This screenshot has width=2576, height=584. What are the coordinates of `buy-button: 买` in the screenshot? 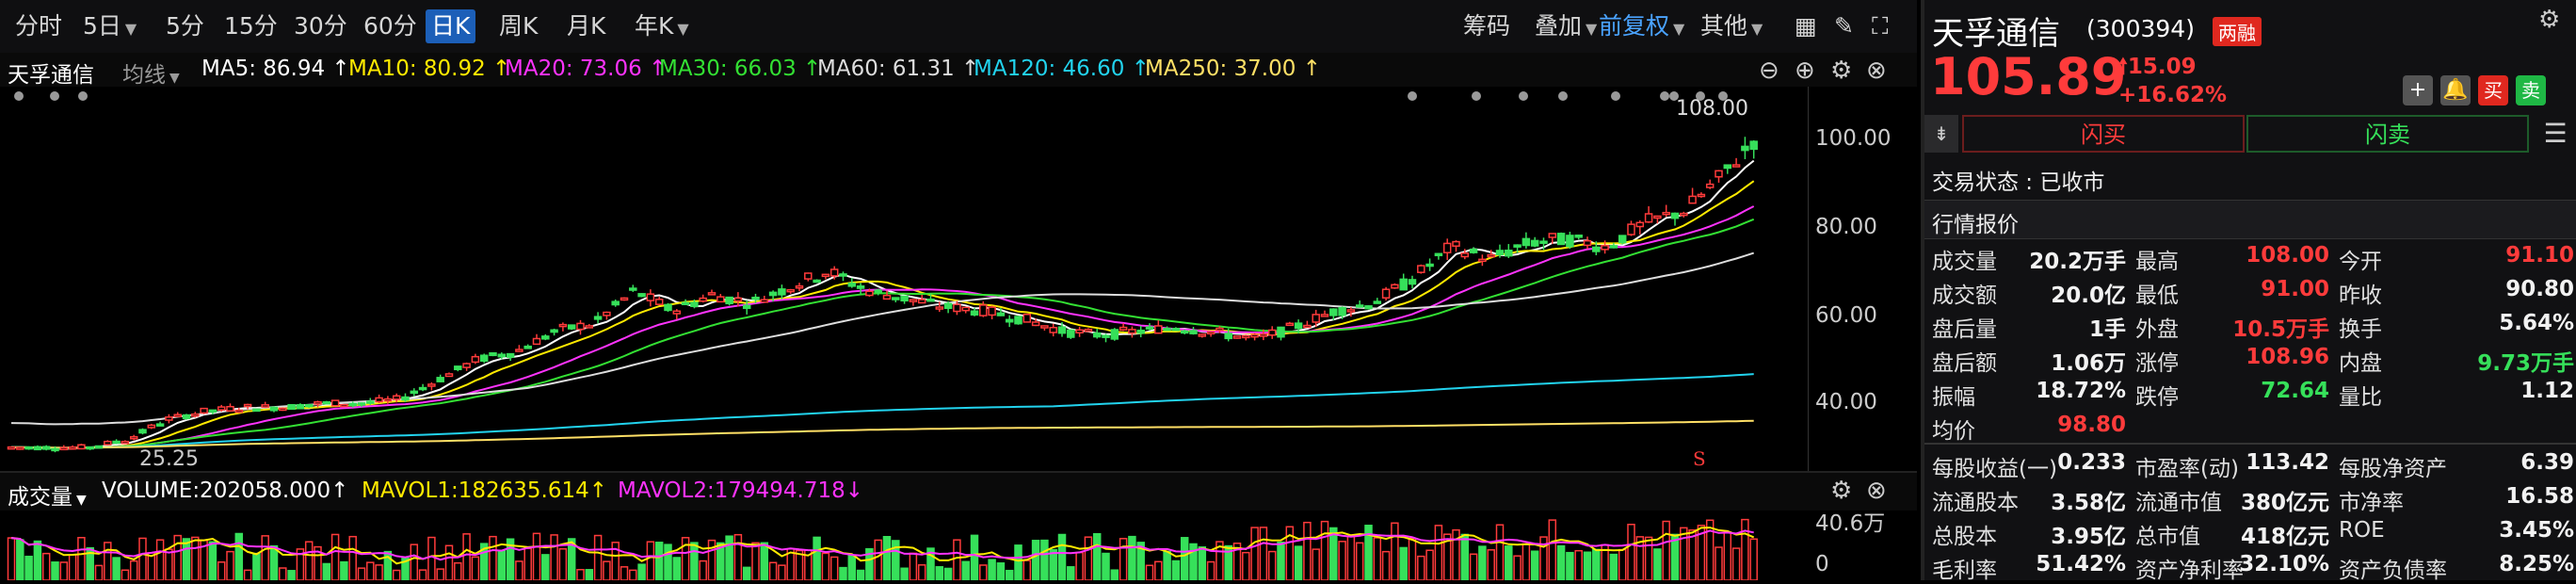 It's located at (2493, 90).